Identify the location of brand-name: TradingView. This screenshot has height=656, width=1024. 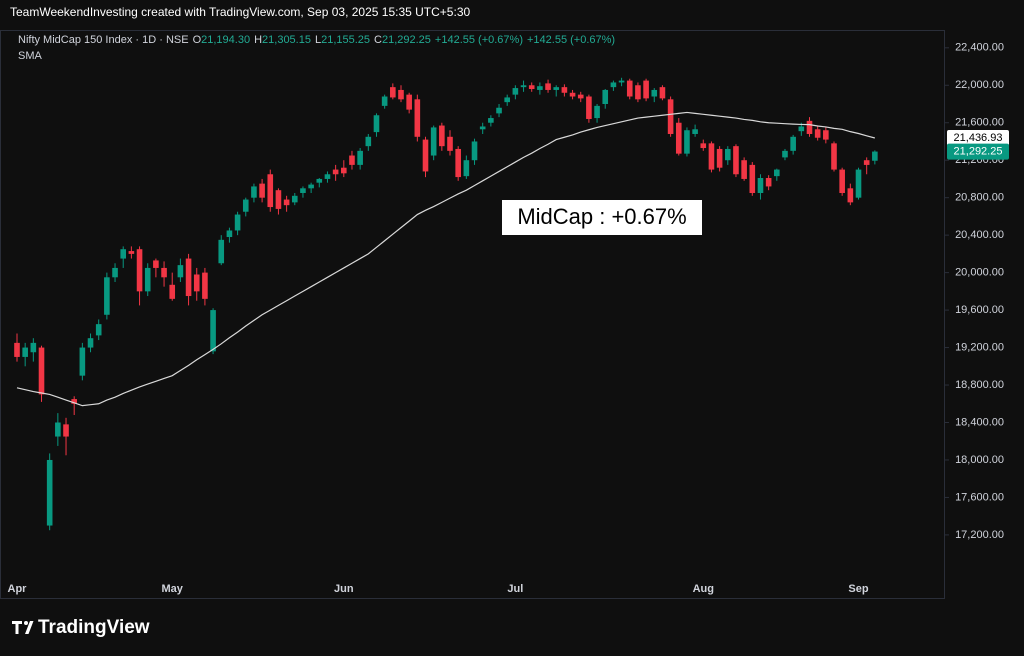
(94, 627).